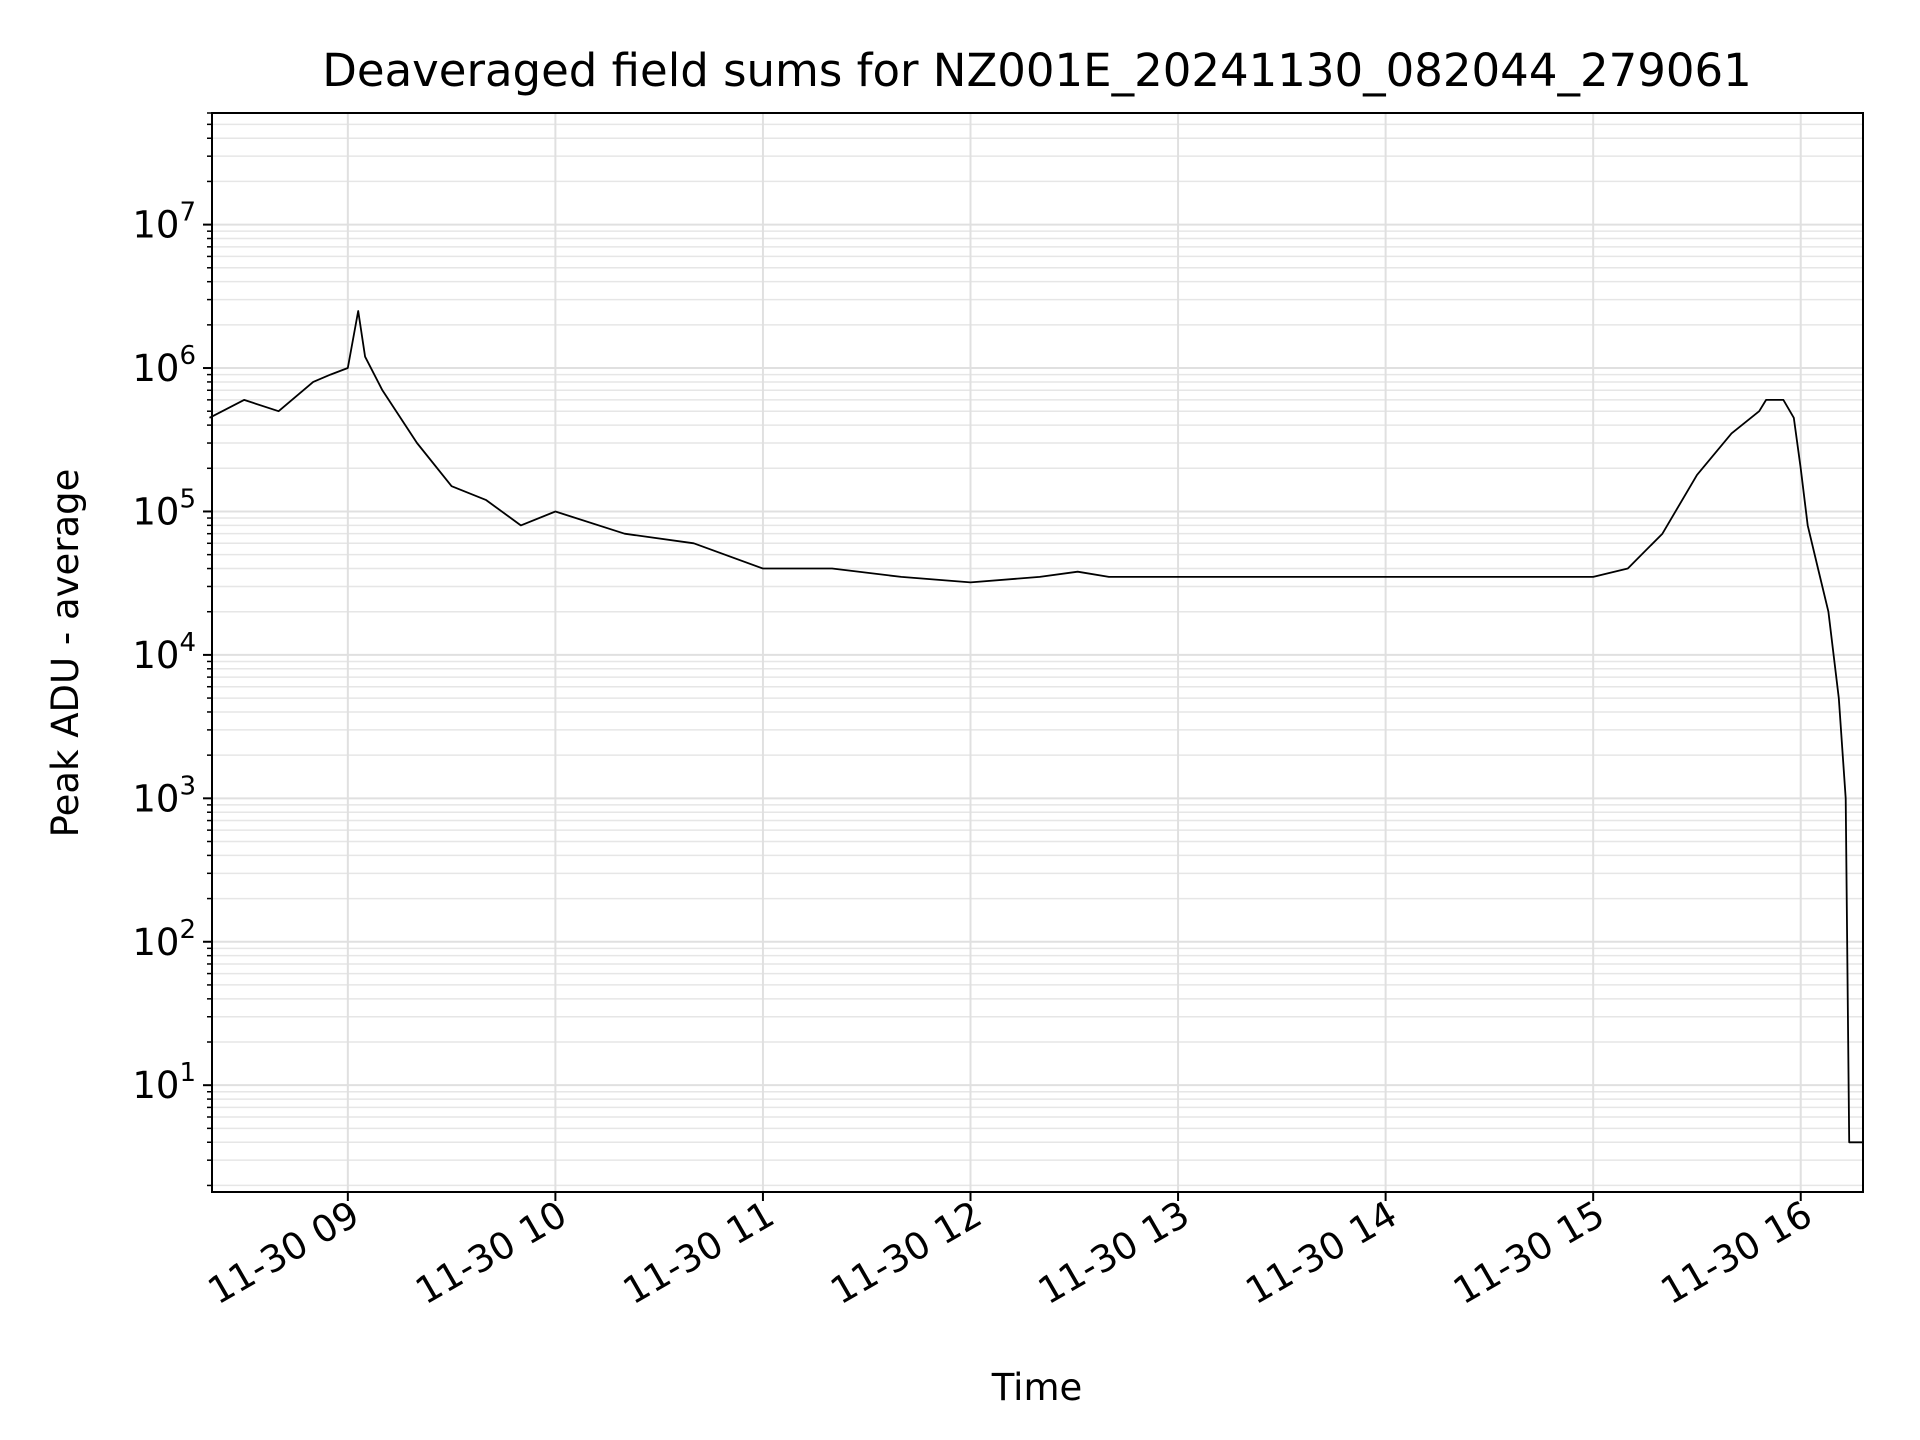  What do you see at coordinates (164, 1082) in the screenshot?
I see `y-tick-label: 10¹` at bounding box center [164, 1082].